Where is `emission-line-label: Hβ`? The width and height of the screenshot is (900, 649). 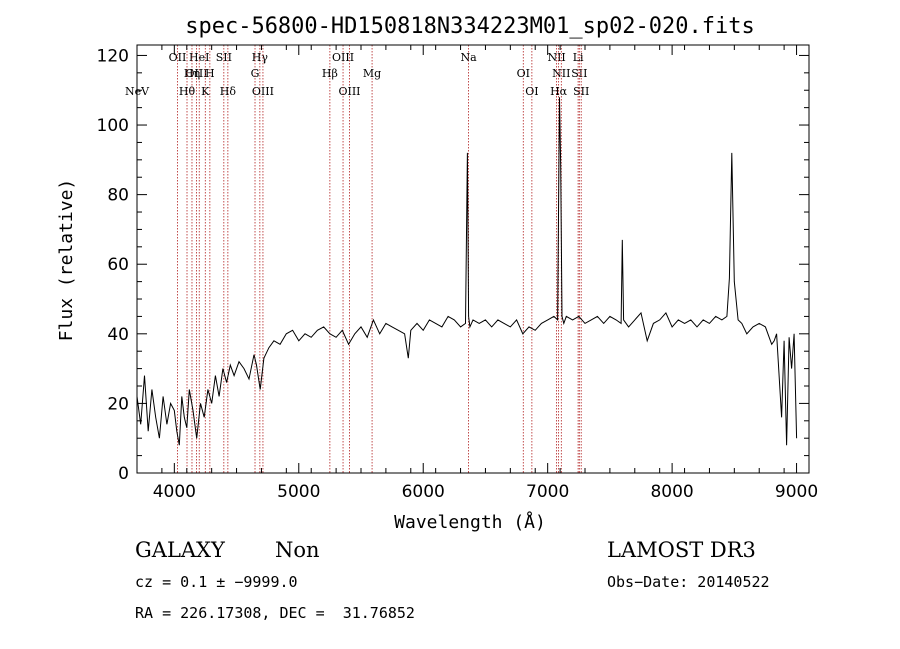
emission-line-label: Hβ is located at coordinates (330, 73).